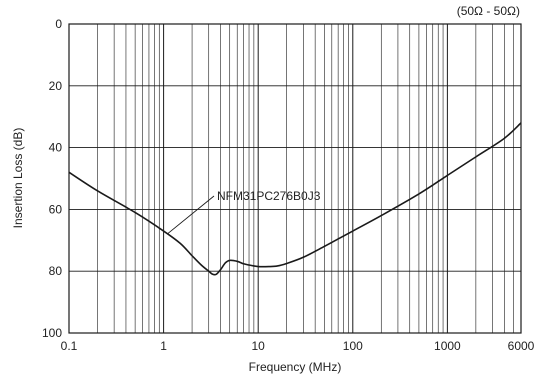 This screenshot has height=376, width=544. What do you see at coordinates (69, 346) in the screenshot?
I see `x-tick-label: 0.1` at bounding box center [69, 346].